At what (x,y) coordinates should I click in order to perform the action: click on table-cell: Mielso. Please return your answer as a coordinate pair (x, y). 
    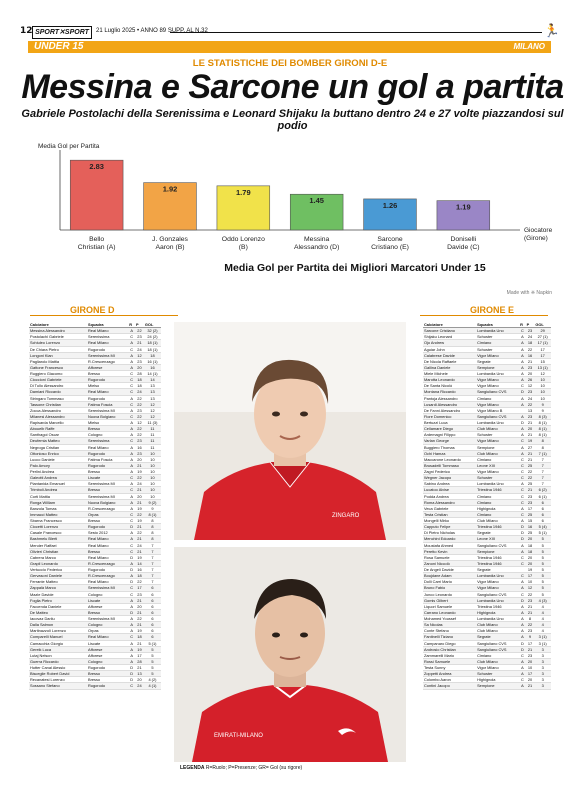
    Looking at the image, I should click on (107, 386).